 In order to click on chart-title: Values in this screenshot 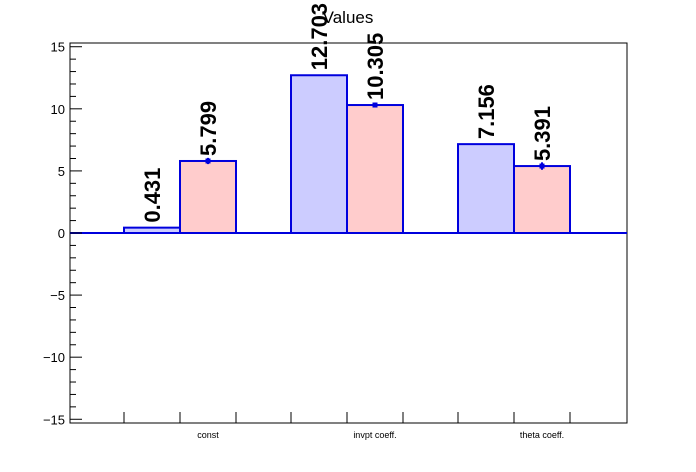, I will do `click(348, 17)`.